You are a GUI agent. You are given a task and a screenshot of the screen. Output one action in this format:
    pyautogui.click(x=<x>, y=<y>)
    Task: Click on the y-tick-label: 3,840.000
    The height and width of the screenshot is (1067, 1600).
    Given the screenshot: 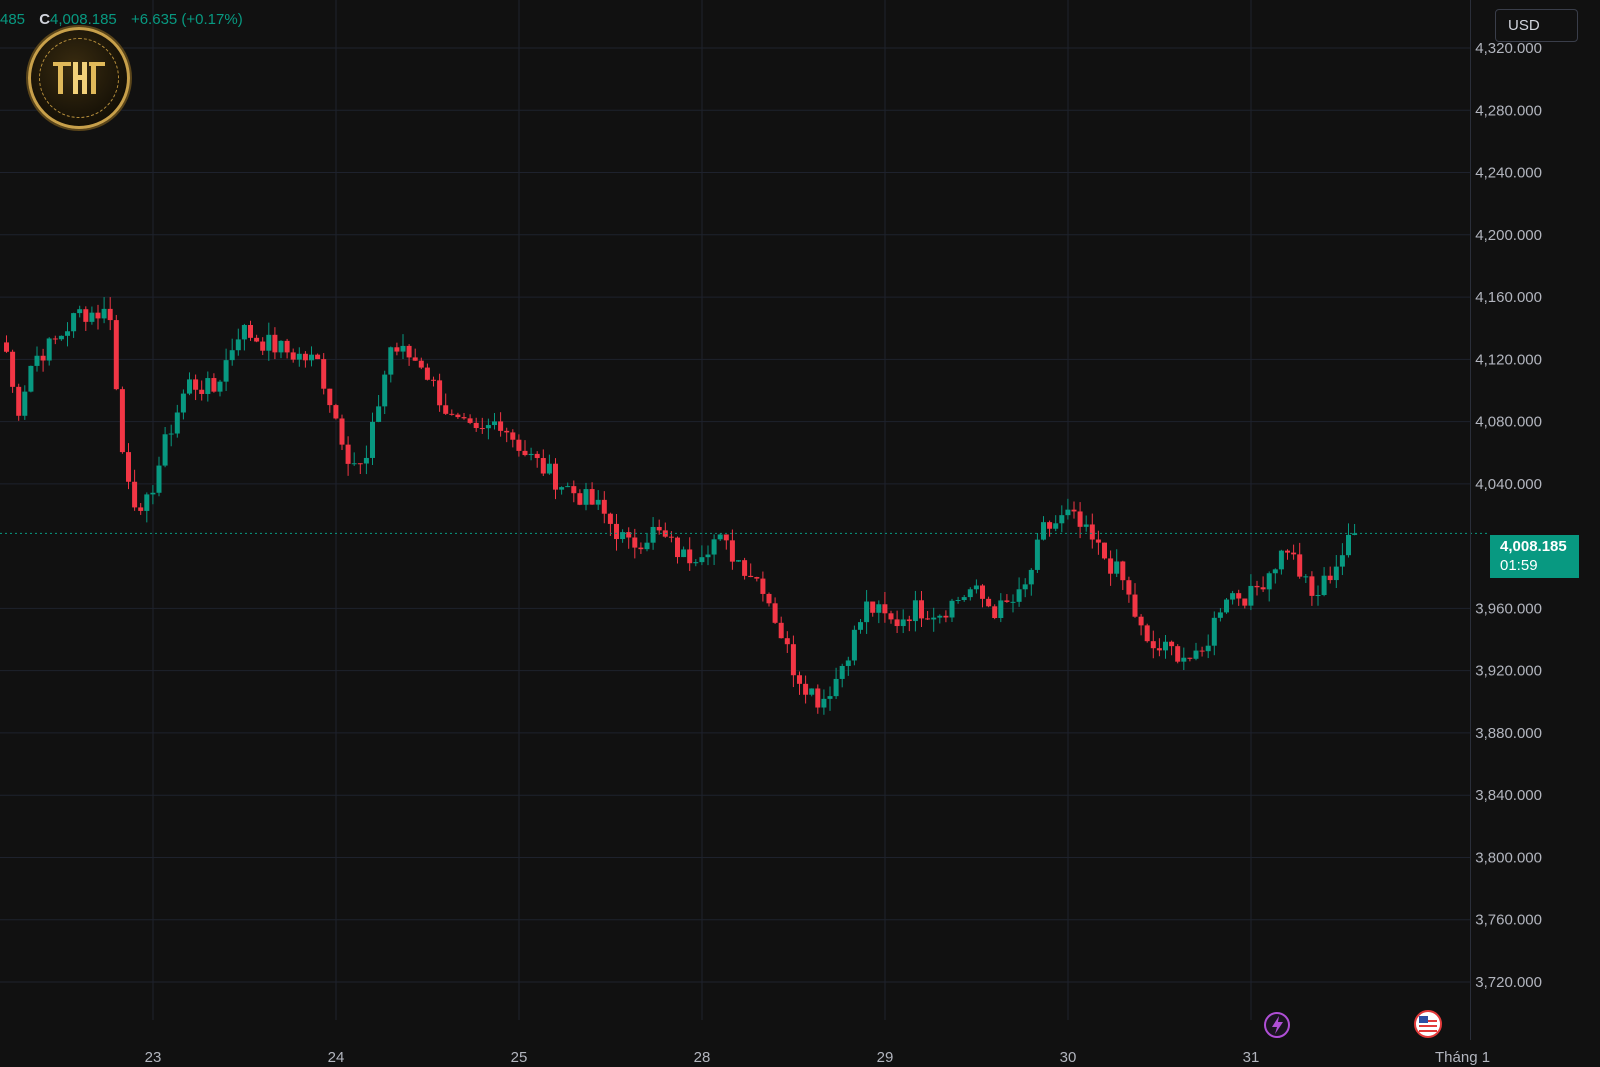 What is the action you would take?
    pyautogui.click(x=1508, y=795)
    